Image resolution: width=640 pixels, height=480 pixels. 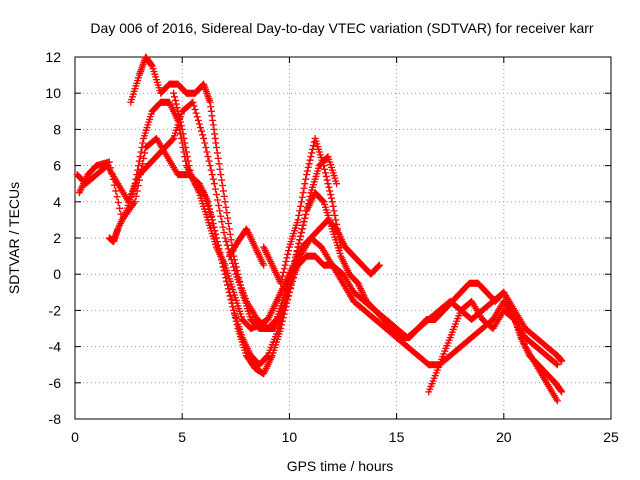 What do you see at coordinates (611, 437) in the screenshot?
I see `x-tick-label: 25` at bounding box center [611, 437].